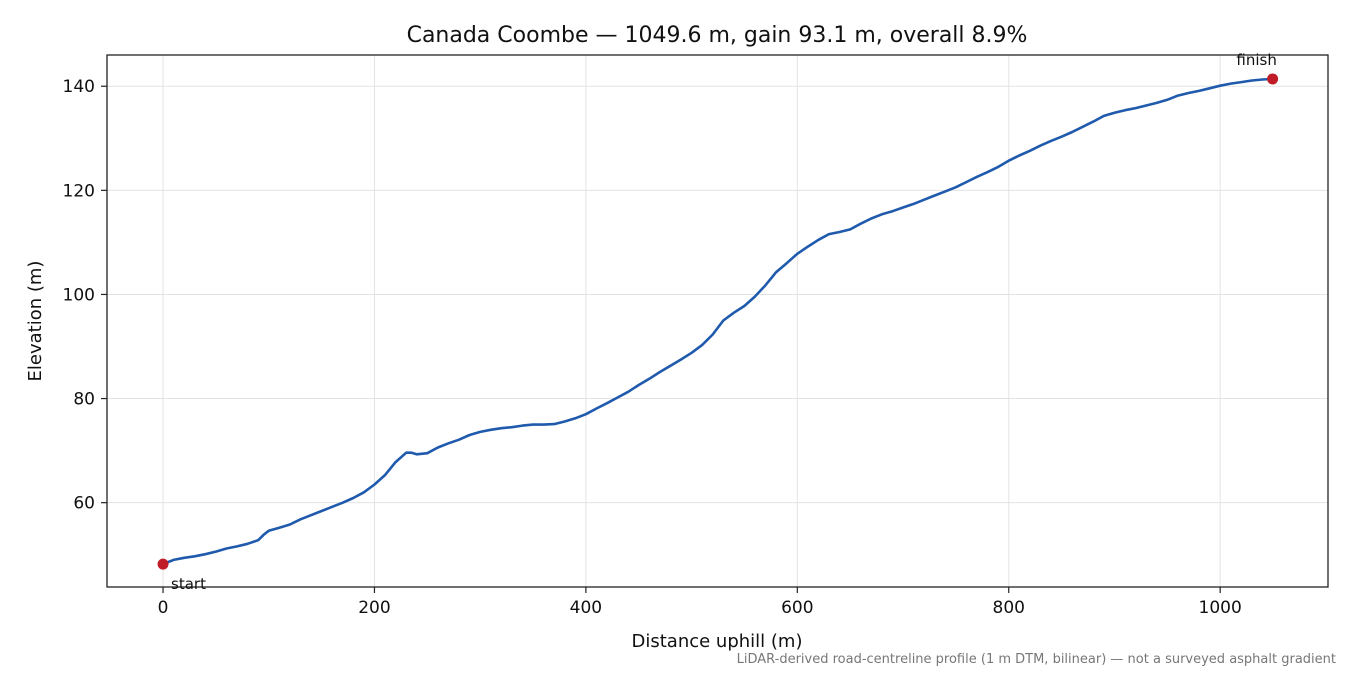 The height and width of the screenshot is (675, 1350). I want to click on x-tick-label: 0, so click(163, 608).